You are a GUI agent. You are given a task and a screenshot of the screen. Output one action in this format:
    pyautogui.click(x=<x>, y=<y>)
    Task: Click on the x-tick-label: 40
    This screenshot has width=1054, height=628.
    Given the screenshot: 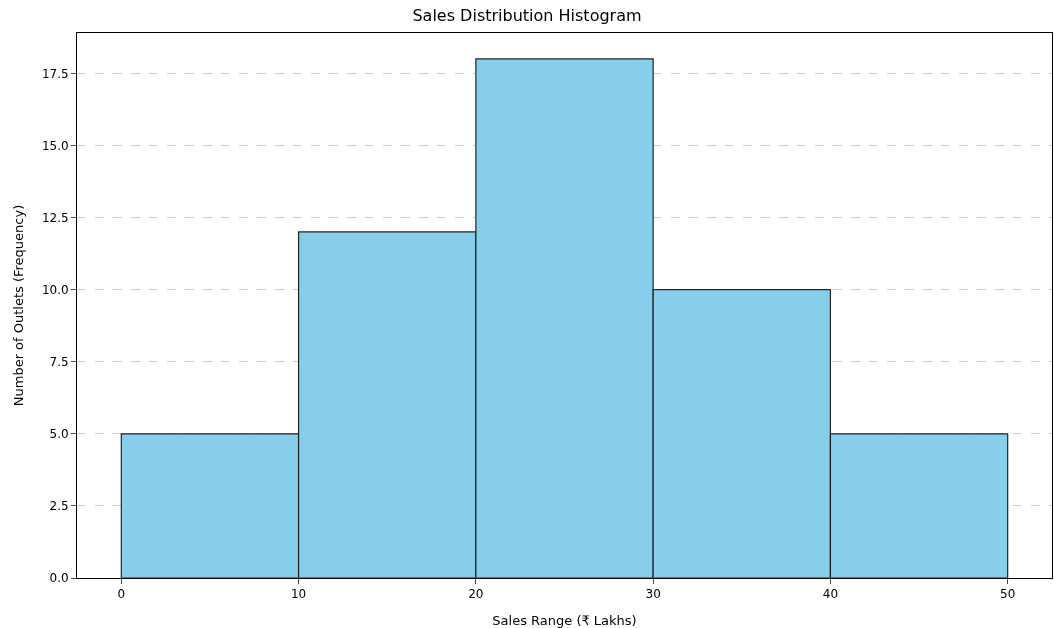 What is the action you would take?
    pyautogui.click(x=830, y=594)
    